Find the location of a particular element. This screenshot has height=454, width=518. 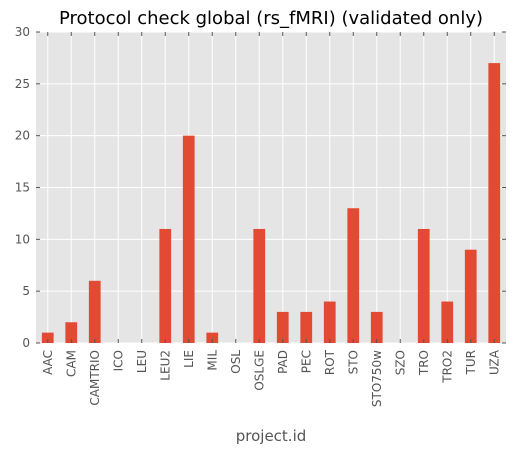

bar-mil is located at coordinates (212, 337).